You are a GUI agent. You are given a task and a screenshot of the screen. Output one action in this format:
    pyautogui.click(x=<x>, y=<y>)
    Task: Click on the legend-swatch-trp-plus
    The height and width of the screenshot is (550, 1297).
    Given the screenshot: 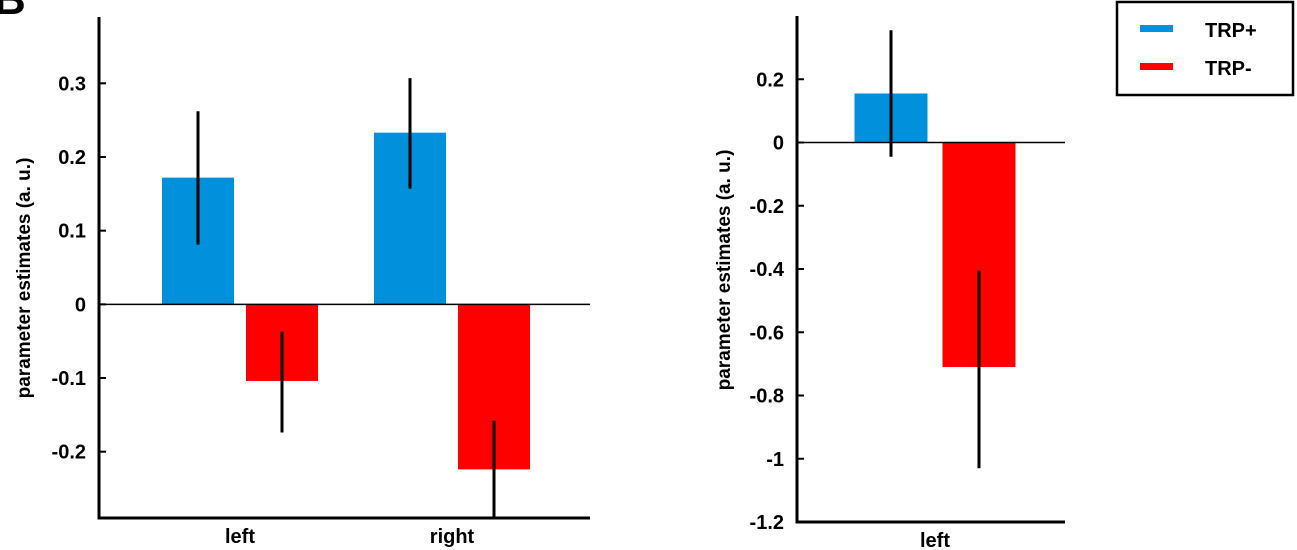 What is the action you would take?
    pyautogui.click(x=1156, y=28)
    